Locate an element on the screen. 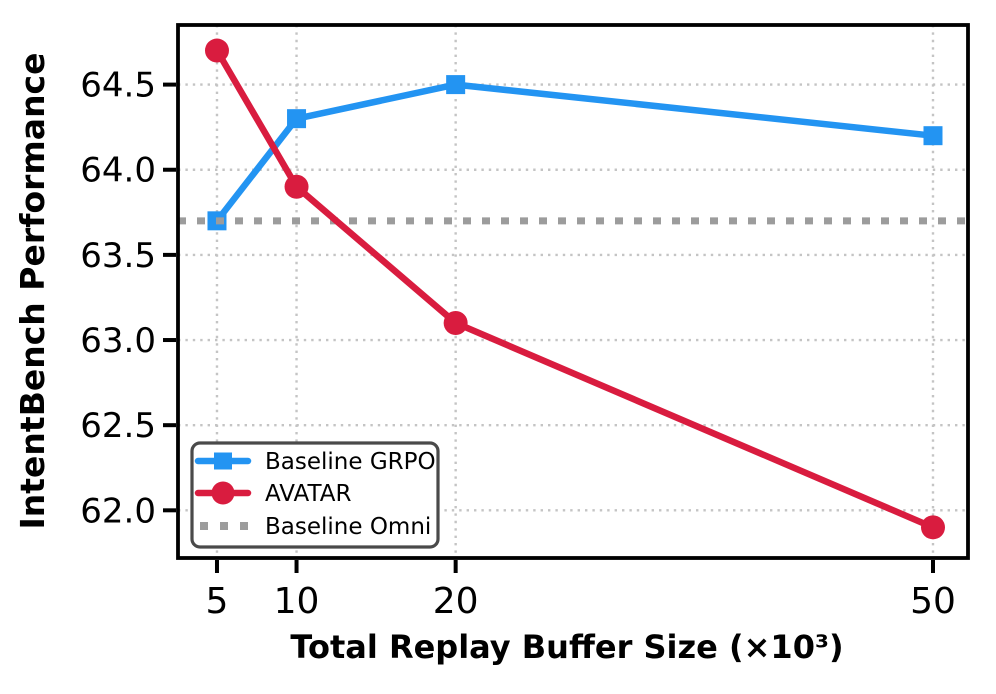 This screenshot has height=694, width=996. x-tick-label-50: 50 is located at coordinates (933, 601).